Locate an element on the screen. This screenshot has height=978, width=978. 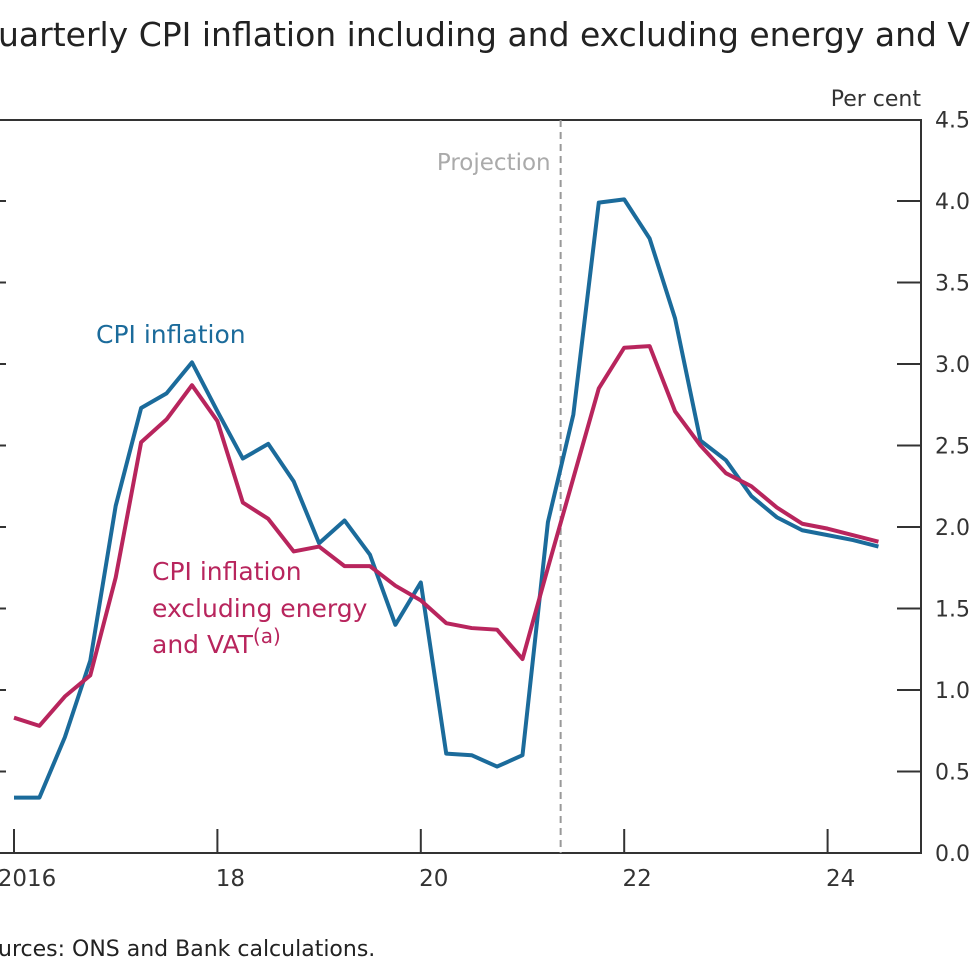
cpi-ex-energy-label-line3: and VAT(a) is located at coordinates (216, 641).